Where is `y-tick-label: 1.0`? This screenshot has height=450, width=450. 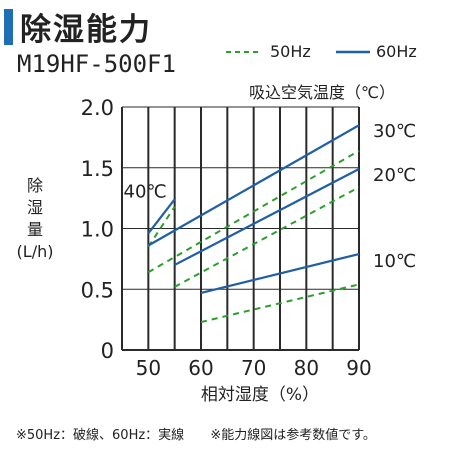
y-tick-label: 1.0 is located at coordinates (97, 230).